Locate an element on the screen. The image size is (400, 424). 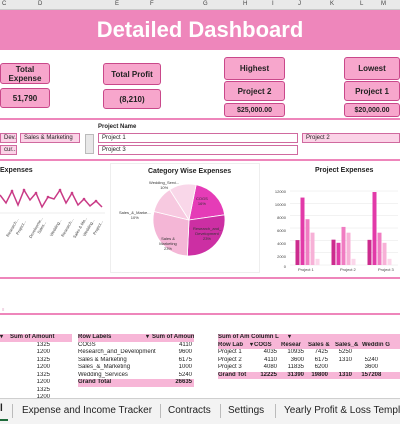
highest-project: Project 2 is located at coordinates (254, 91).